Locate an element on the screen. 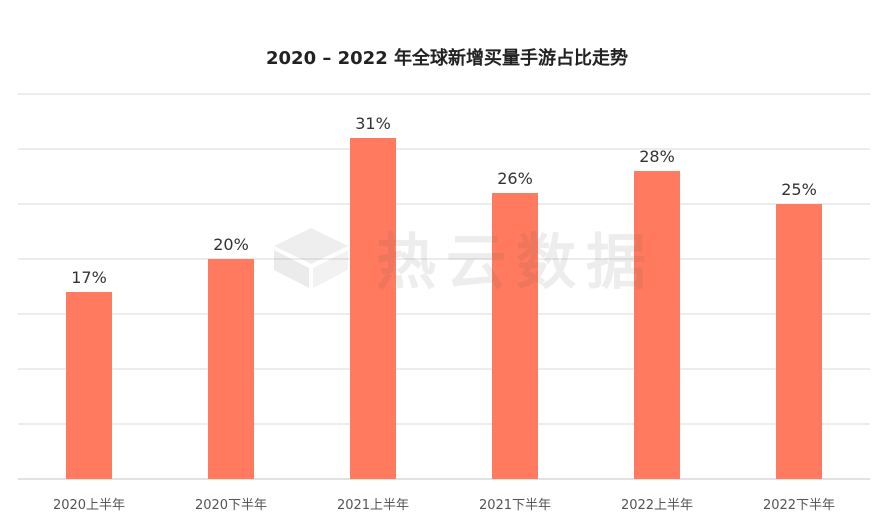 The image size is (894, 522). x-tick-label: 2020上半年 is located at coordinates (89, 505).